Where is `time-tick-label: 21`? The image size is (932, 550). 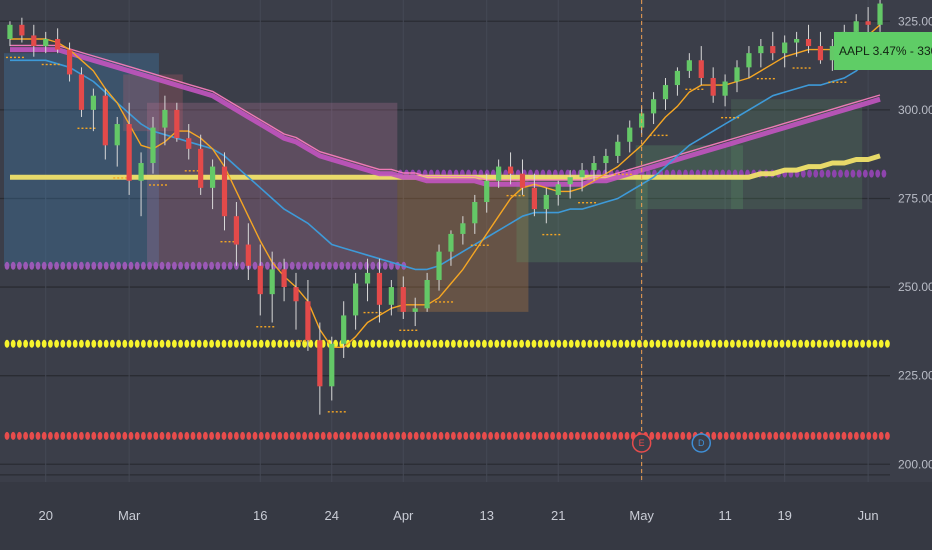
time-tick-label: 21 is located at coordinates (558, 515).